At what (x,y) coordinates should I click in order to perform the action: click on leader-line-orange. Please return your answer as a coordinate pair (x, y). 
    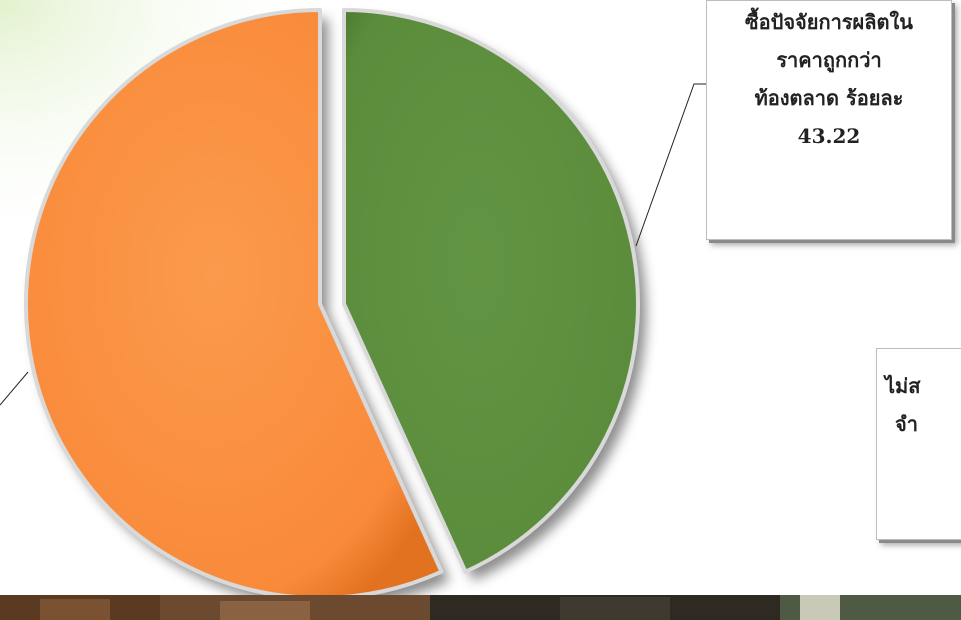
    Looking at the image, I should click on (14, 388).